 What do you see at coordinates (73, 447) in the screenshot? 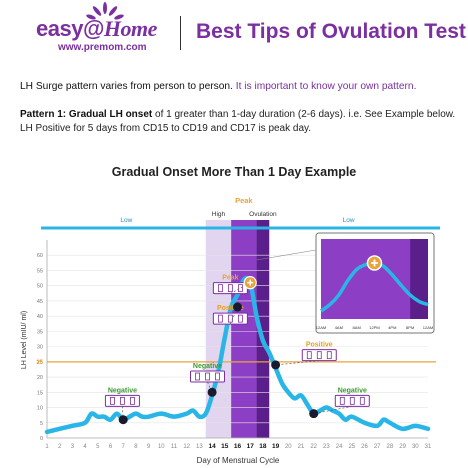
I see `x-tick-label: 3` at bounding box center [73, 447].